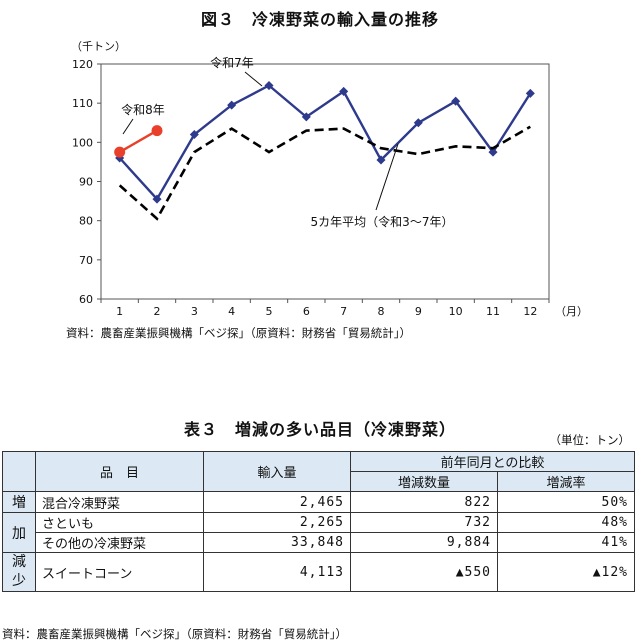  What do you see at coordinates (128, 126) in the screenshot?
I see `label-leader-reiwa8` at bounding box center [128, 126].